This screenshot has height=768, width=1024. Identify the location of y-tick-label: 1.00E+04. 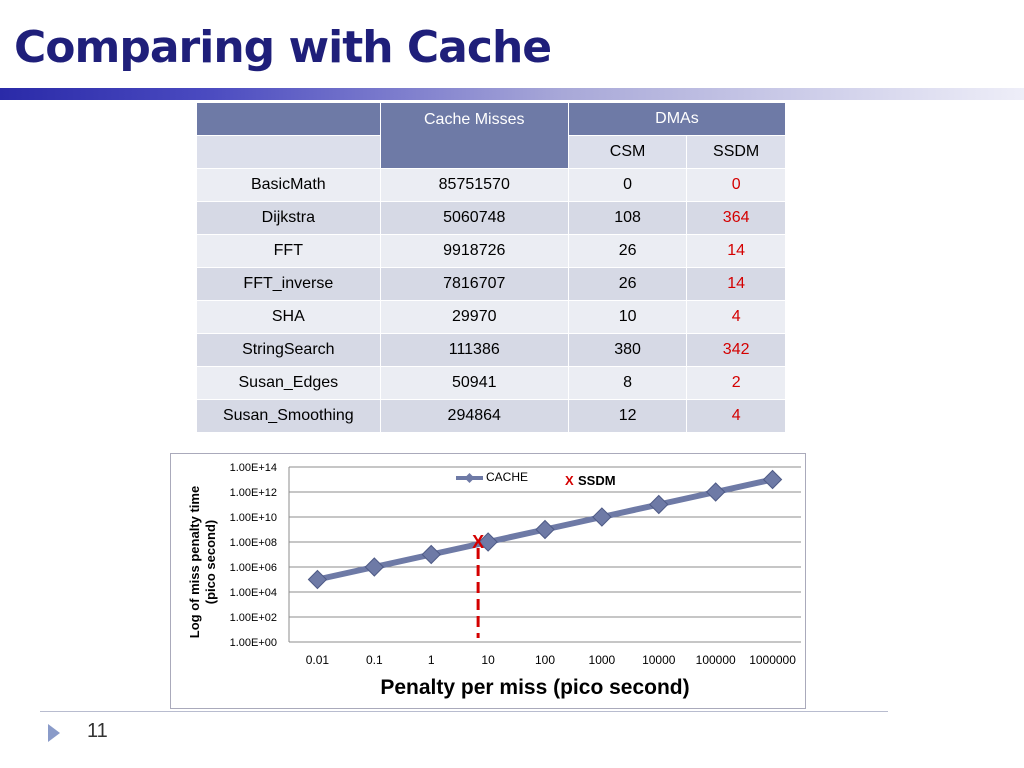
(253, 593).